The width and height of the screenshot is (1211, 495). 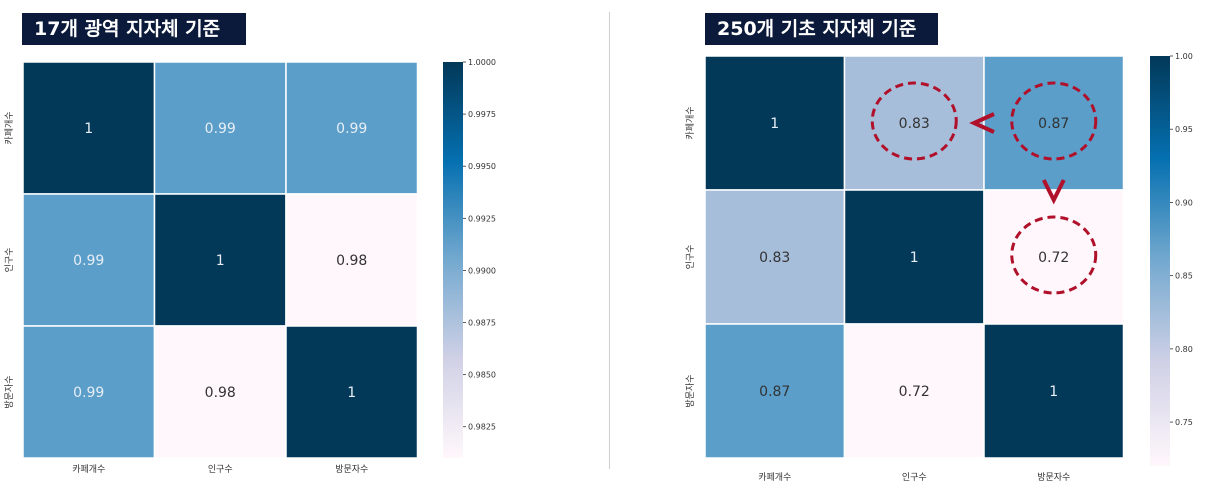 I want to click on colorbar-tick-label: 0.95, so click(x=1184, y=129).